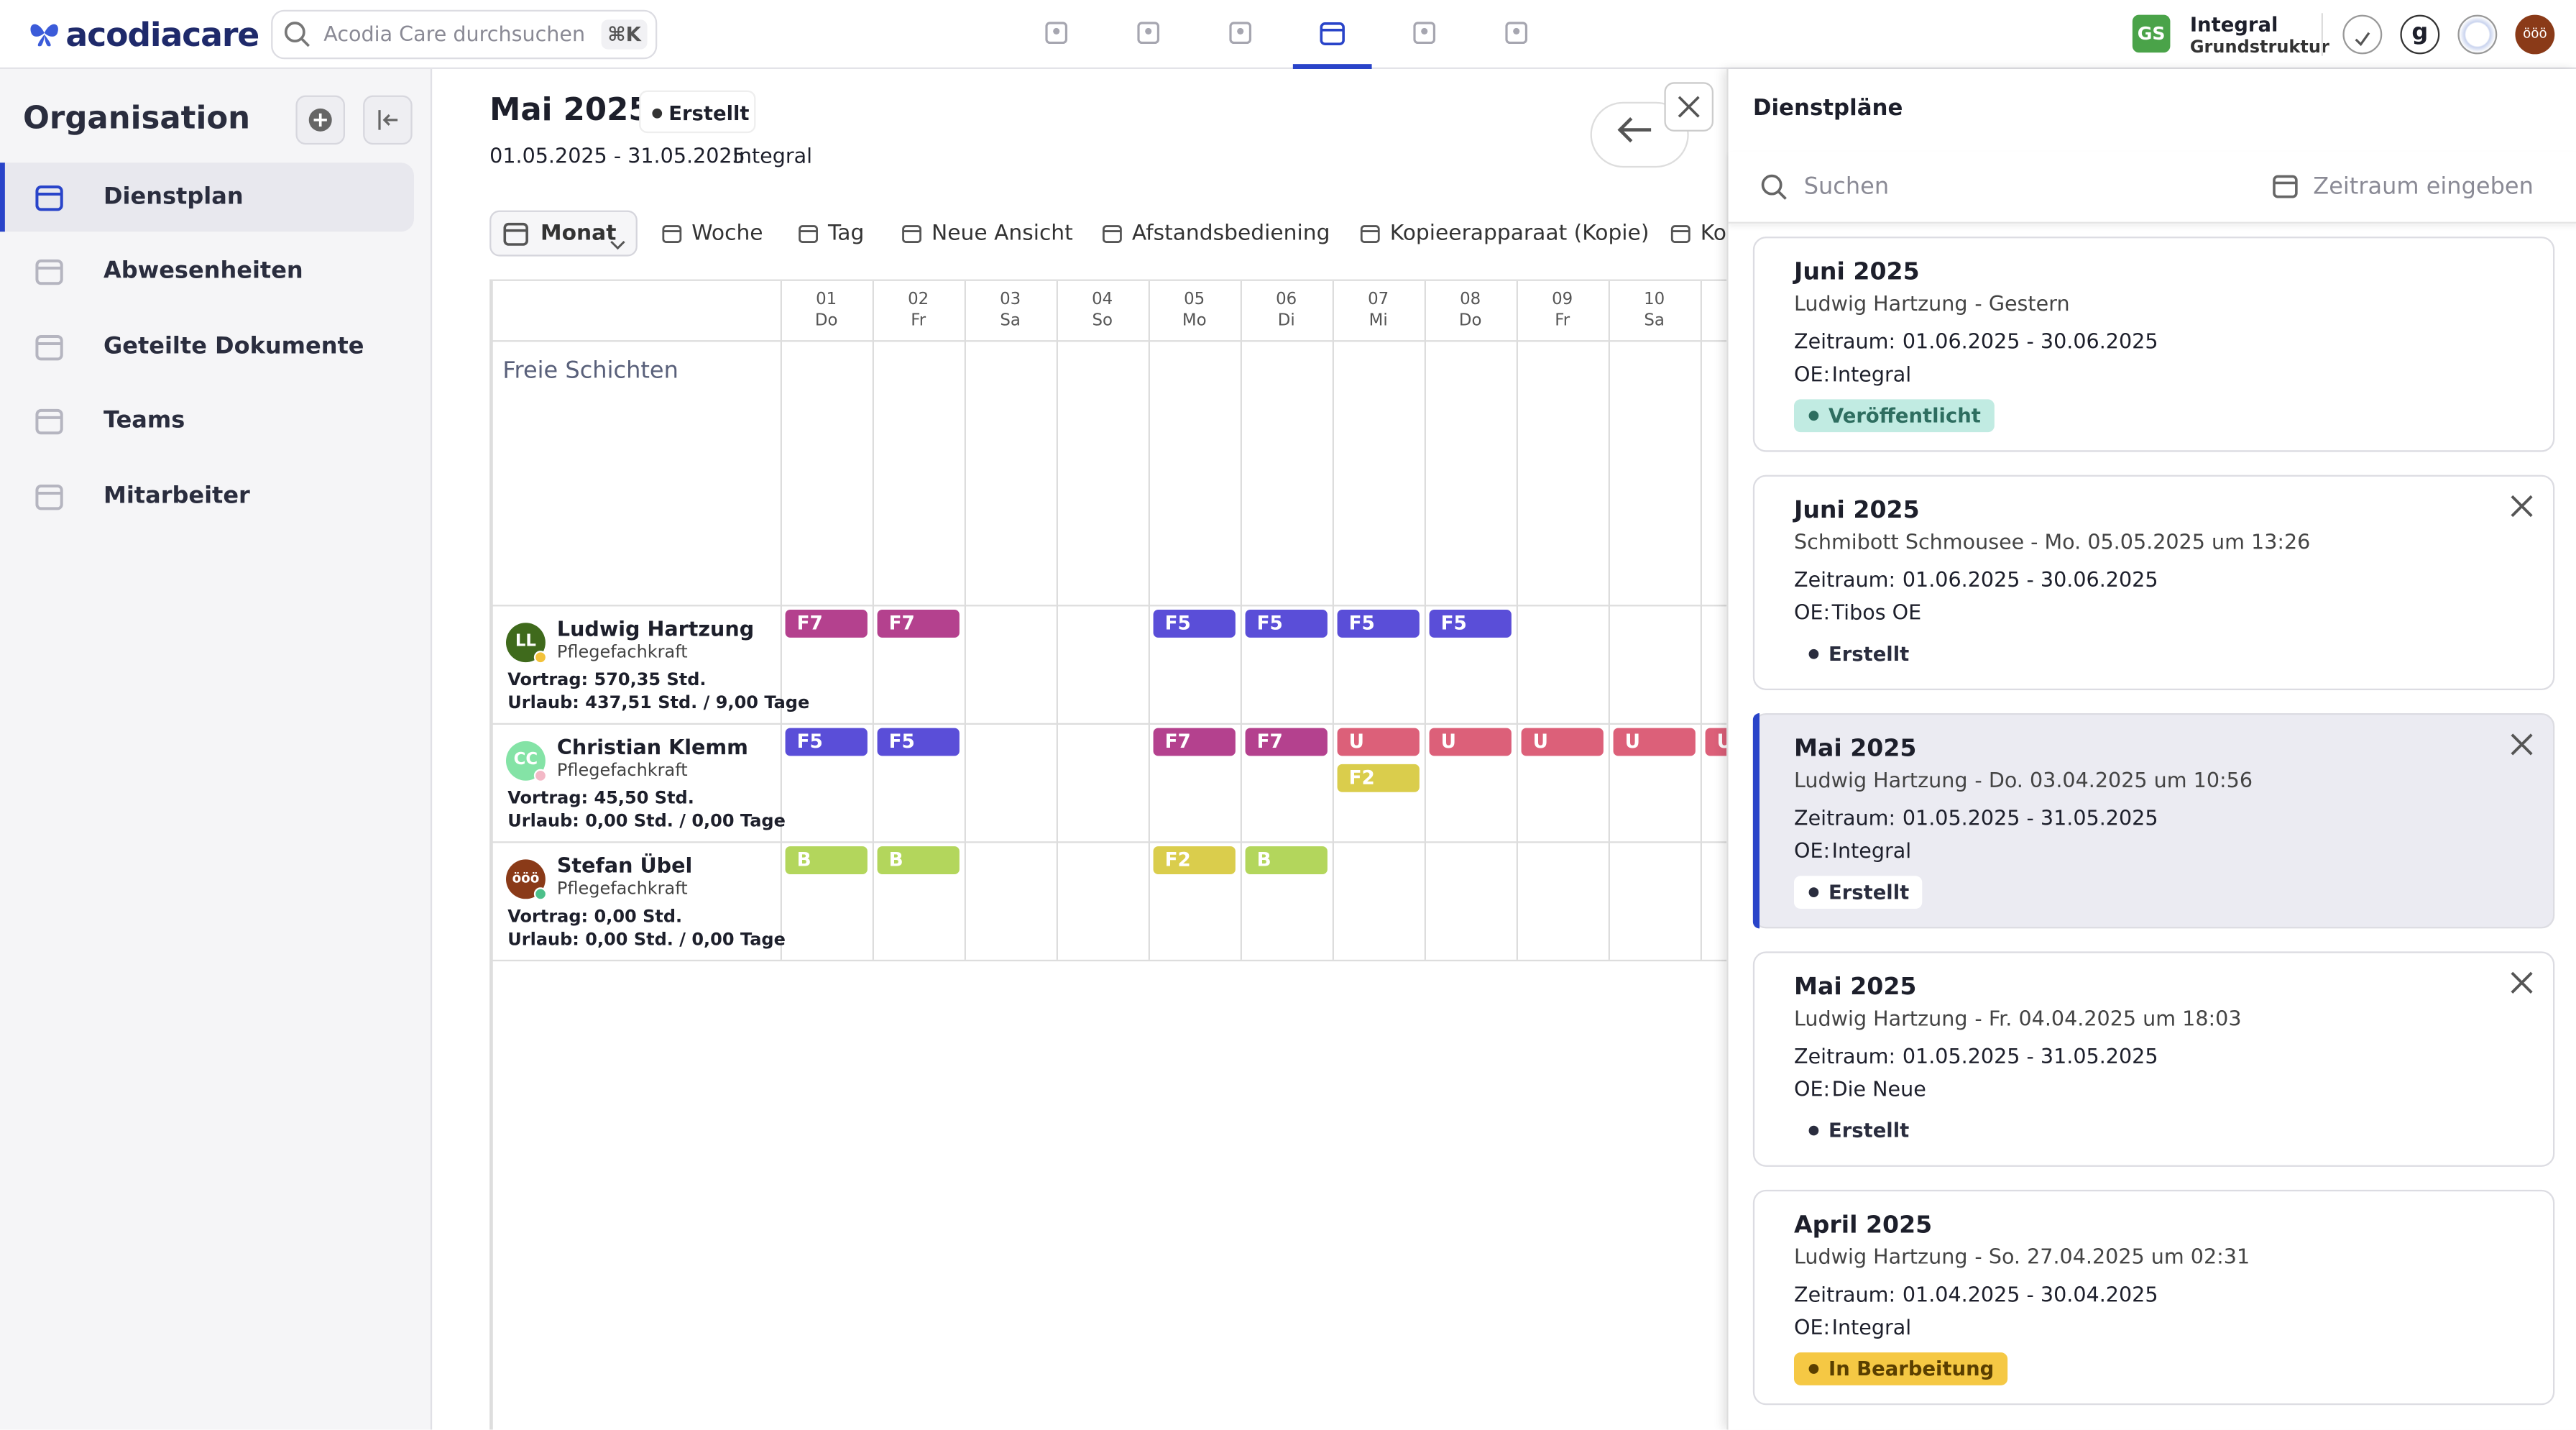  Describe the element at coordinates (1858, 892) in the screenshot. I see `card-status: Erstellt` at that location.